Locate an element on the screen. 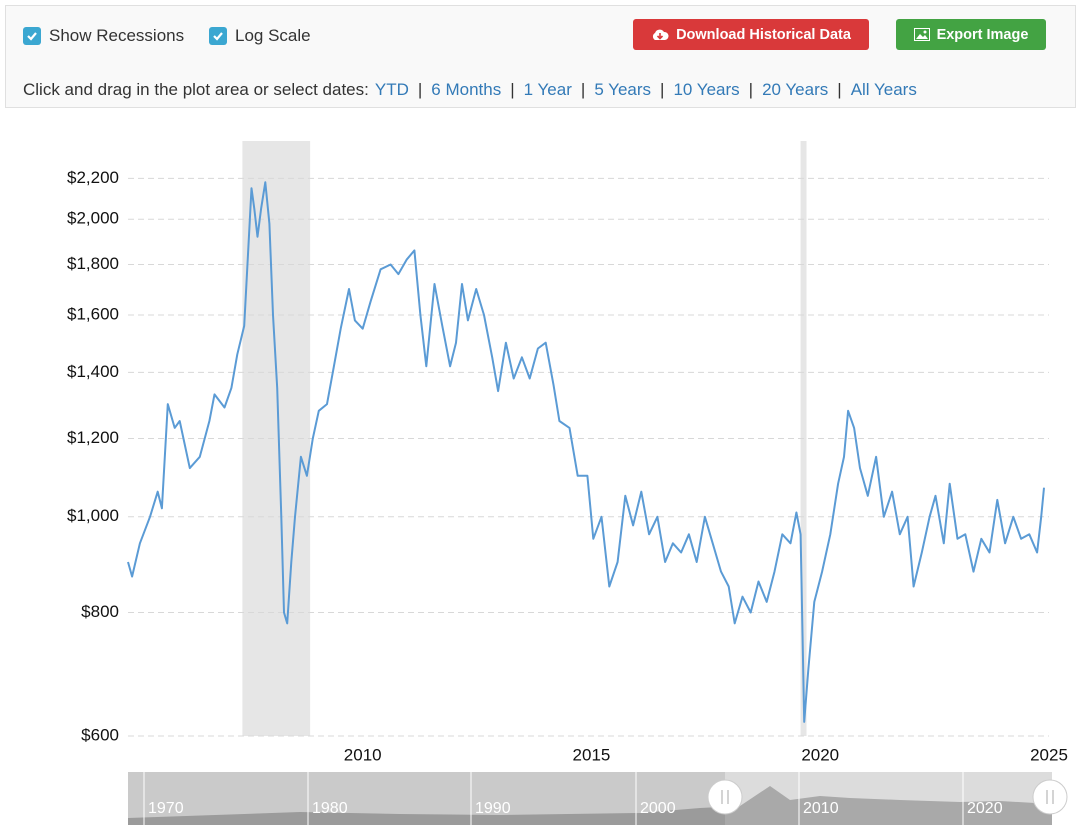 The image size is (1085, 825). navigator-area is located at coordinates (590, 805).